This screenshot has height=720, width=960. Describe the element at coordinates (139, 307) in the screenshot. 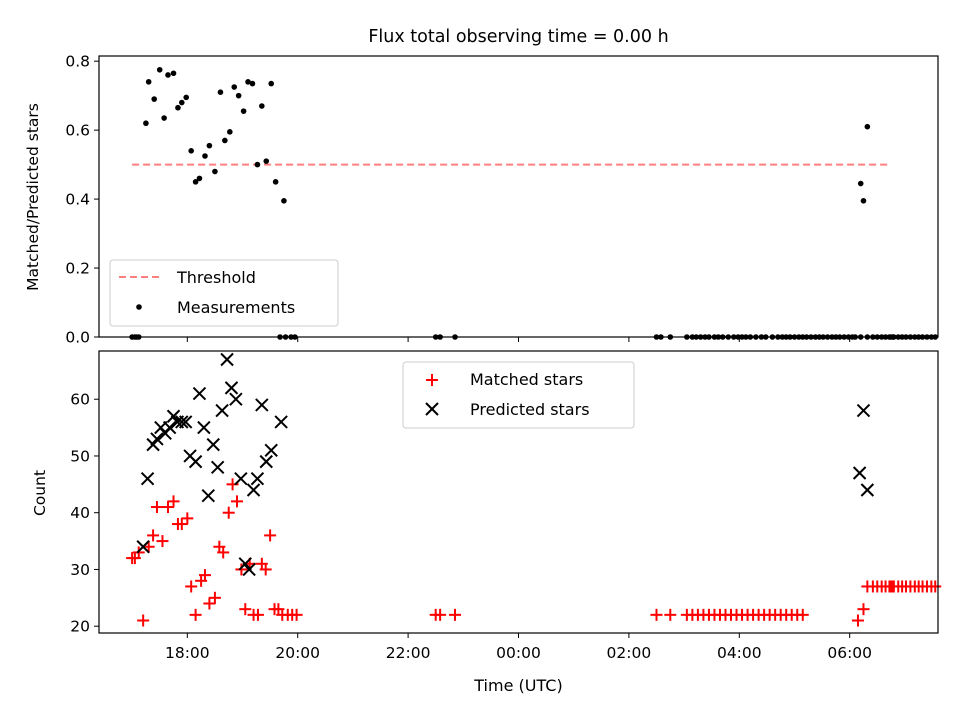

I see `measurements-legend-swatch` at that location.